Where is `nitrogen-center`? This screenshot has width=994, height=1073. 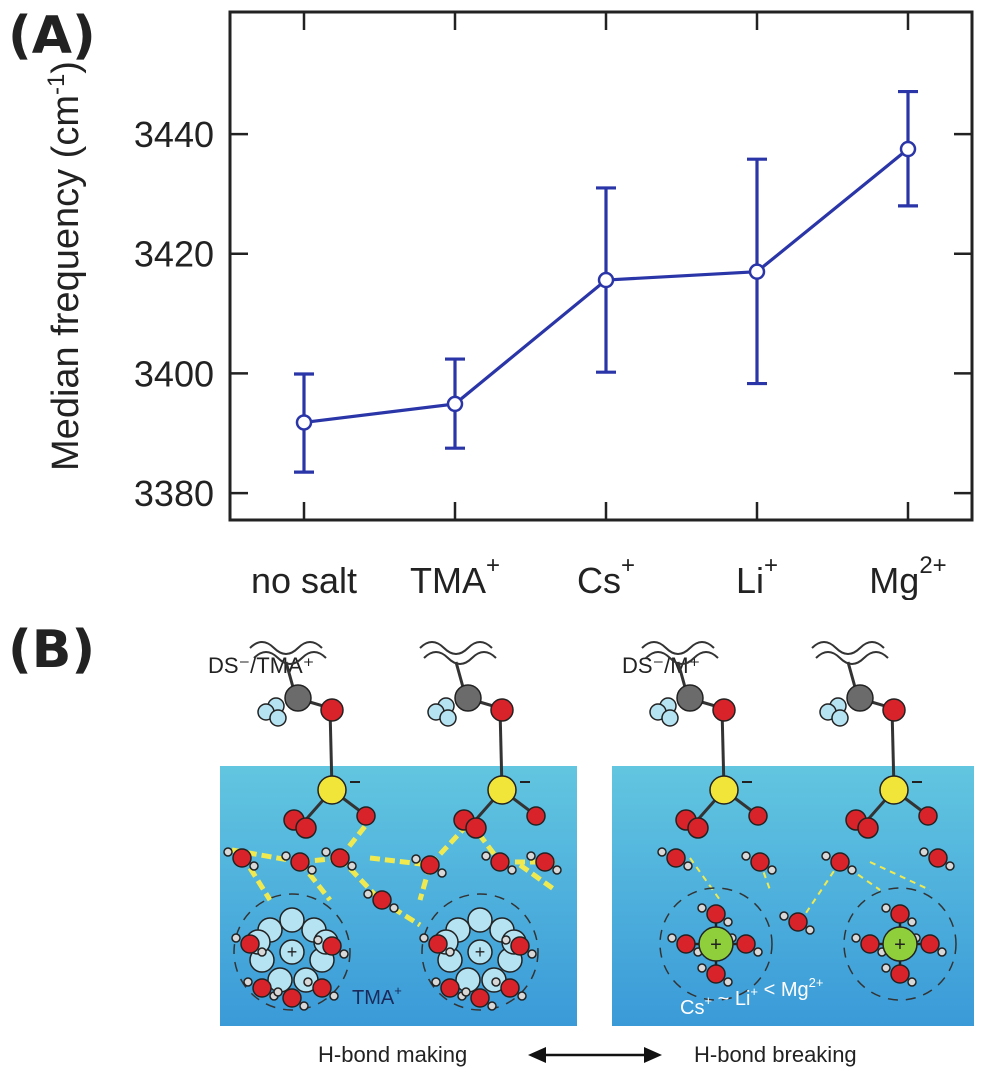 nitrogen-center is located at coordinates (480, 952).